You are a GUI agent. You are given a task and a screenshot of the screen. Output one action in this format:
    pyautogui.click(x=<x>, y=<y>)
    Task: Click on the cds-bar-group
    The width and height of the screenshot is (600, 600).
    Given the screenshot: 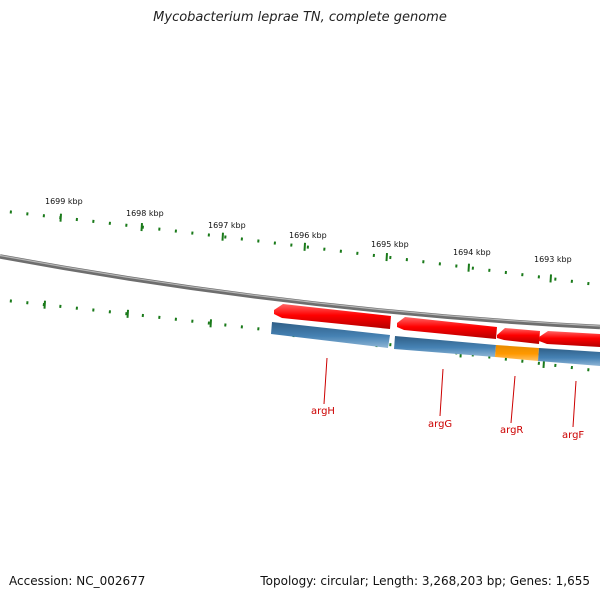 What is the action you would take?
    pyautogui.click(x=435, y=344)
    